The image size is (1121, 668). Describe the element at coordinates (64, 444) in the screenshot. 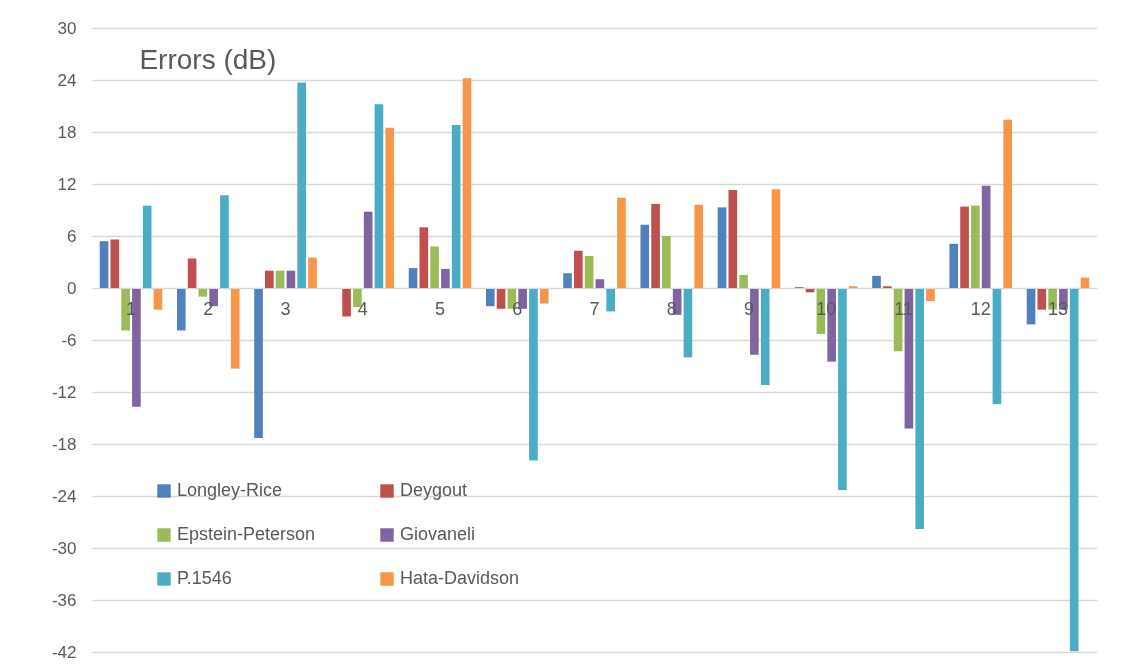

I see `y-tick-label: -18` at that location.